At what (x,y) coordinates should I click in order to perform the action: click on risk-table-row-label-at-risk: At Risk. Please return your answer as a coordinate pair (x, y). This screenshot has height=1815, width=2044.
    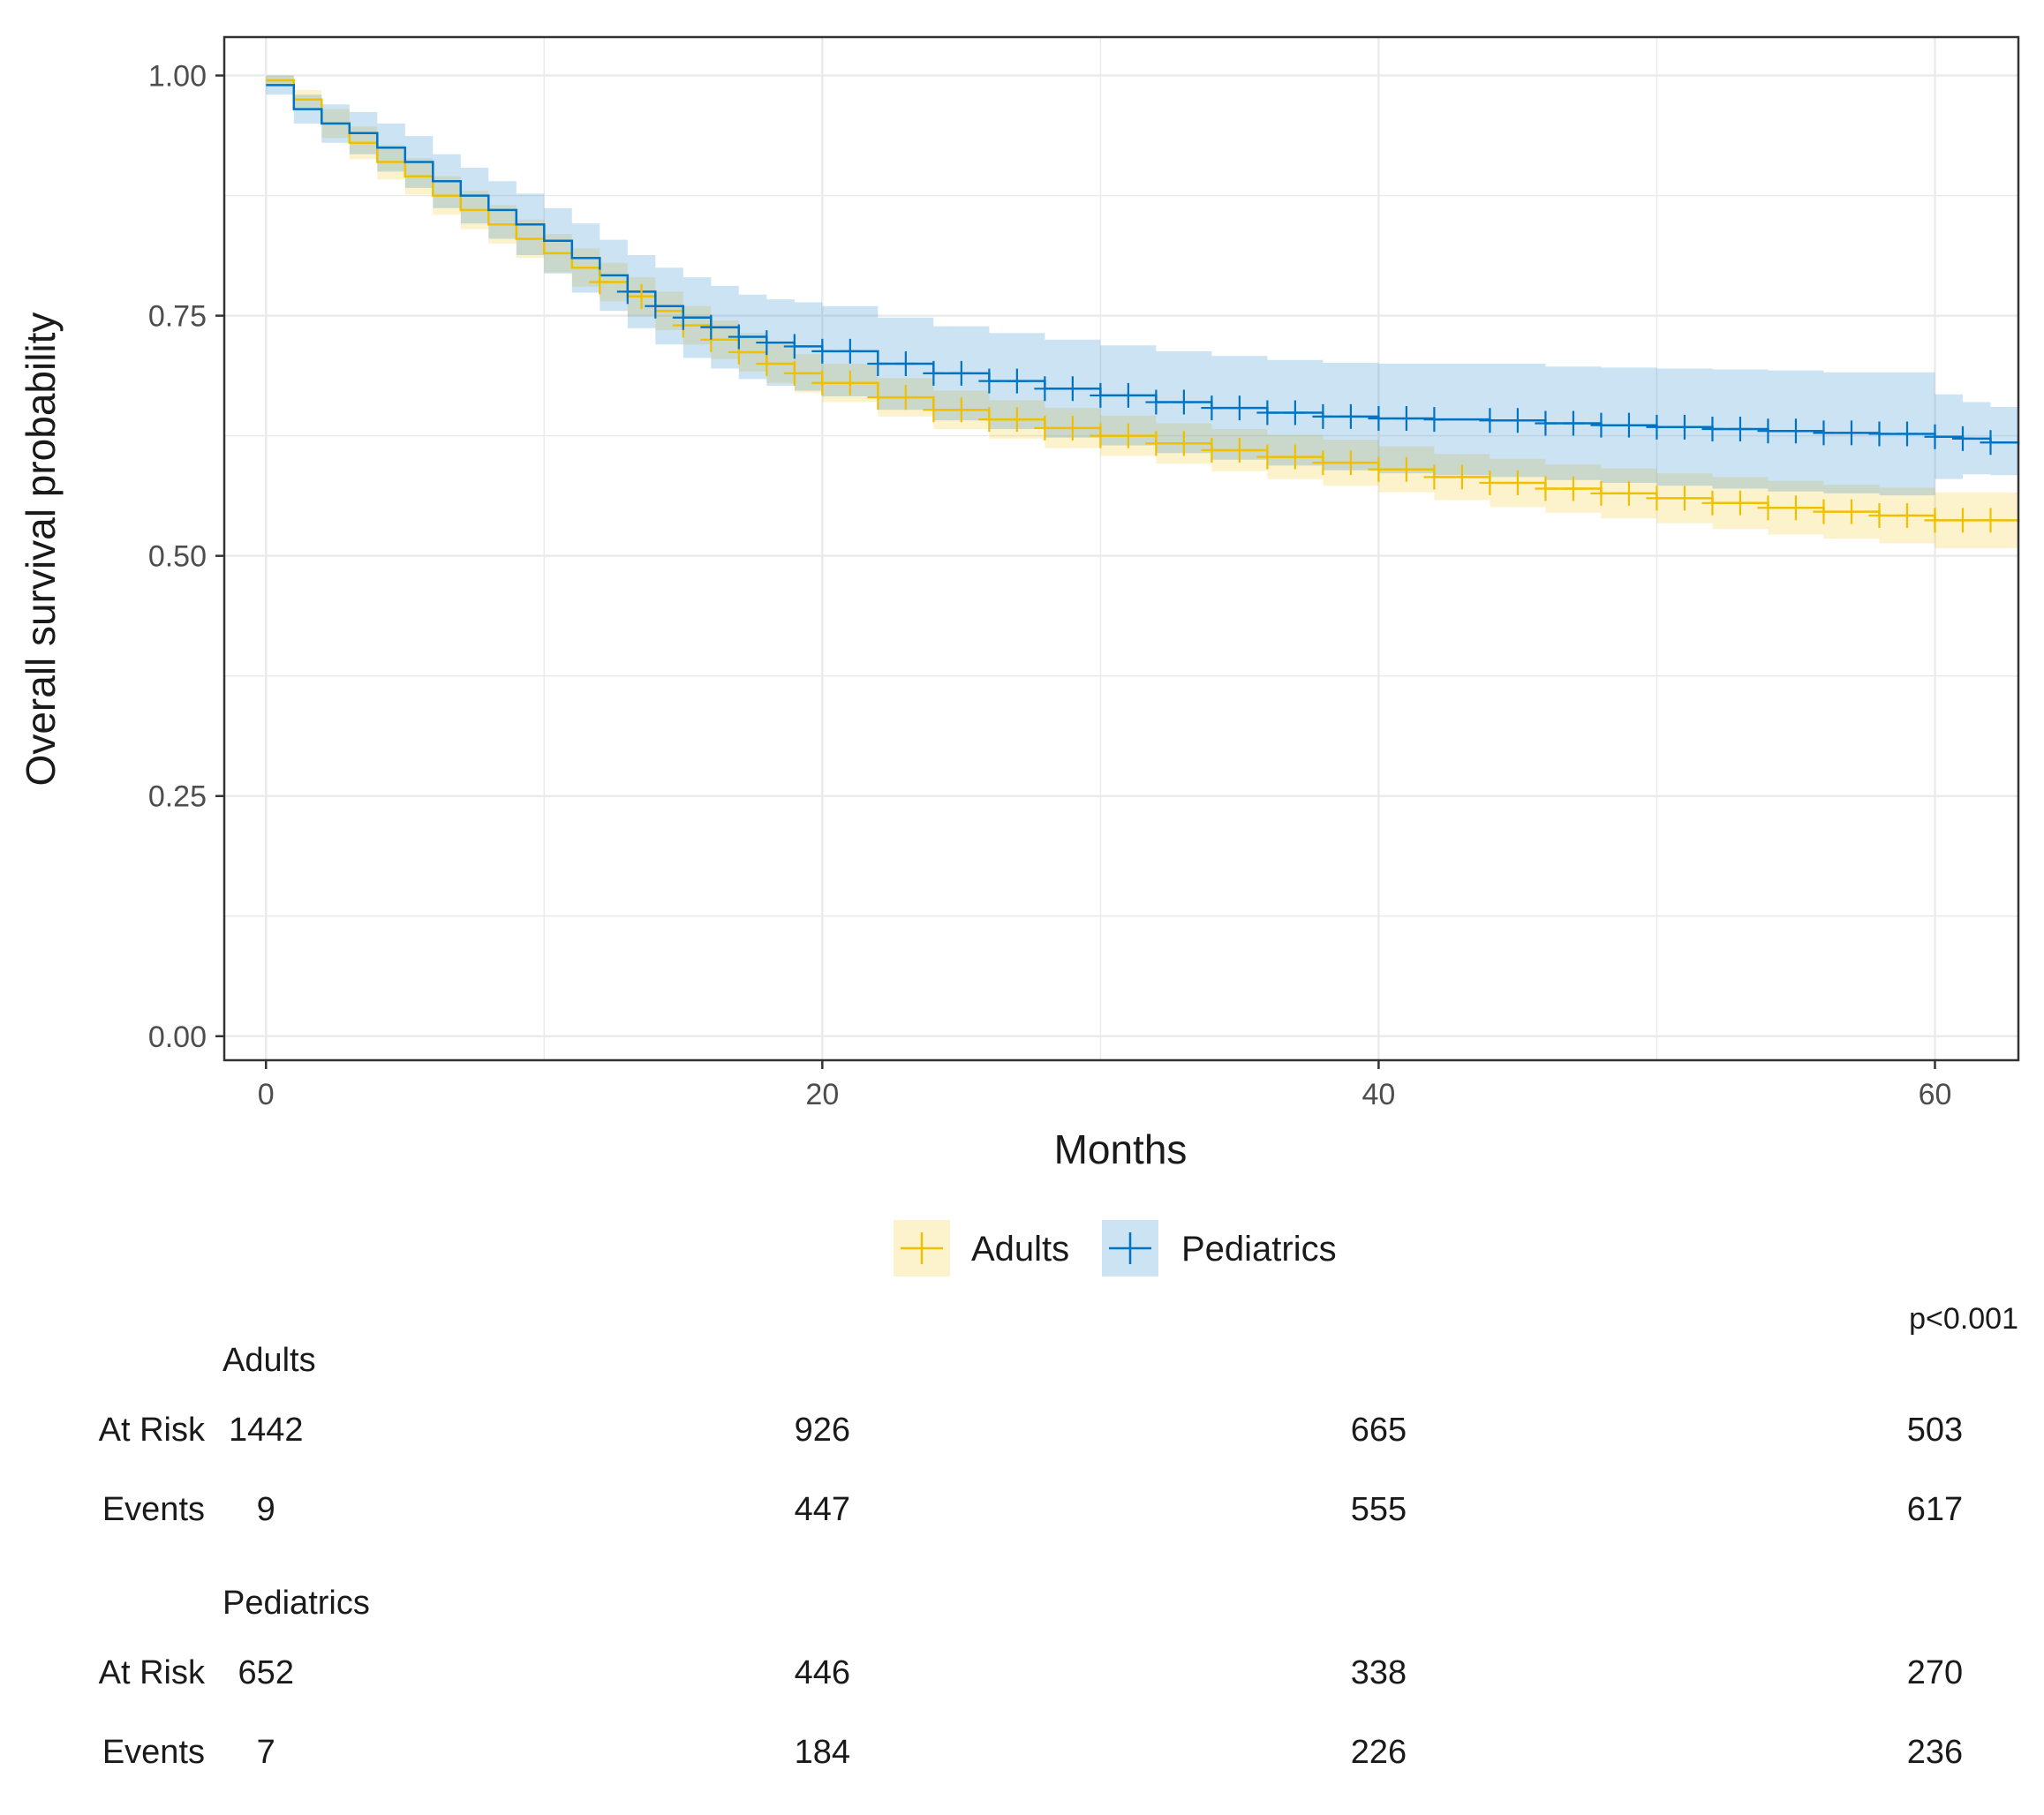
    Looking at the image, I should click on (152, 1430).